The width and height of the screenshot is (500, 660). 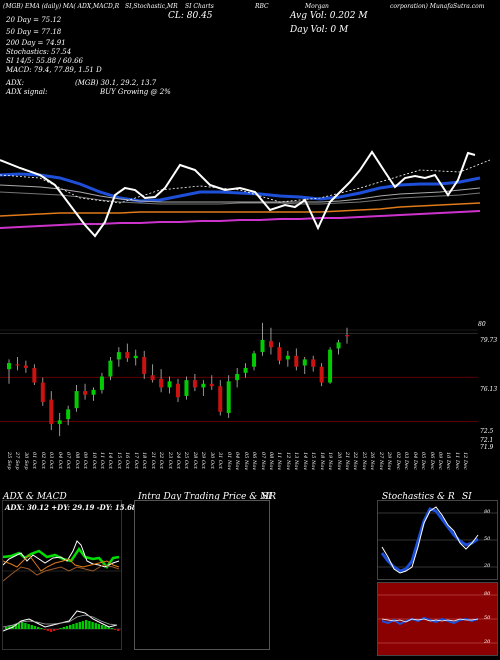 I want to click on date-label: 08 Nov, so click(x=270, y=461).